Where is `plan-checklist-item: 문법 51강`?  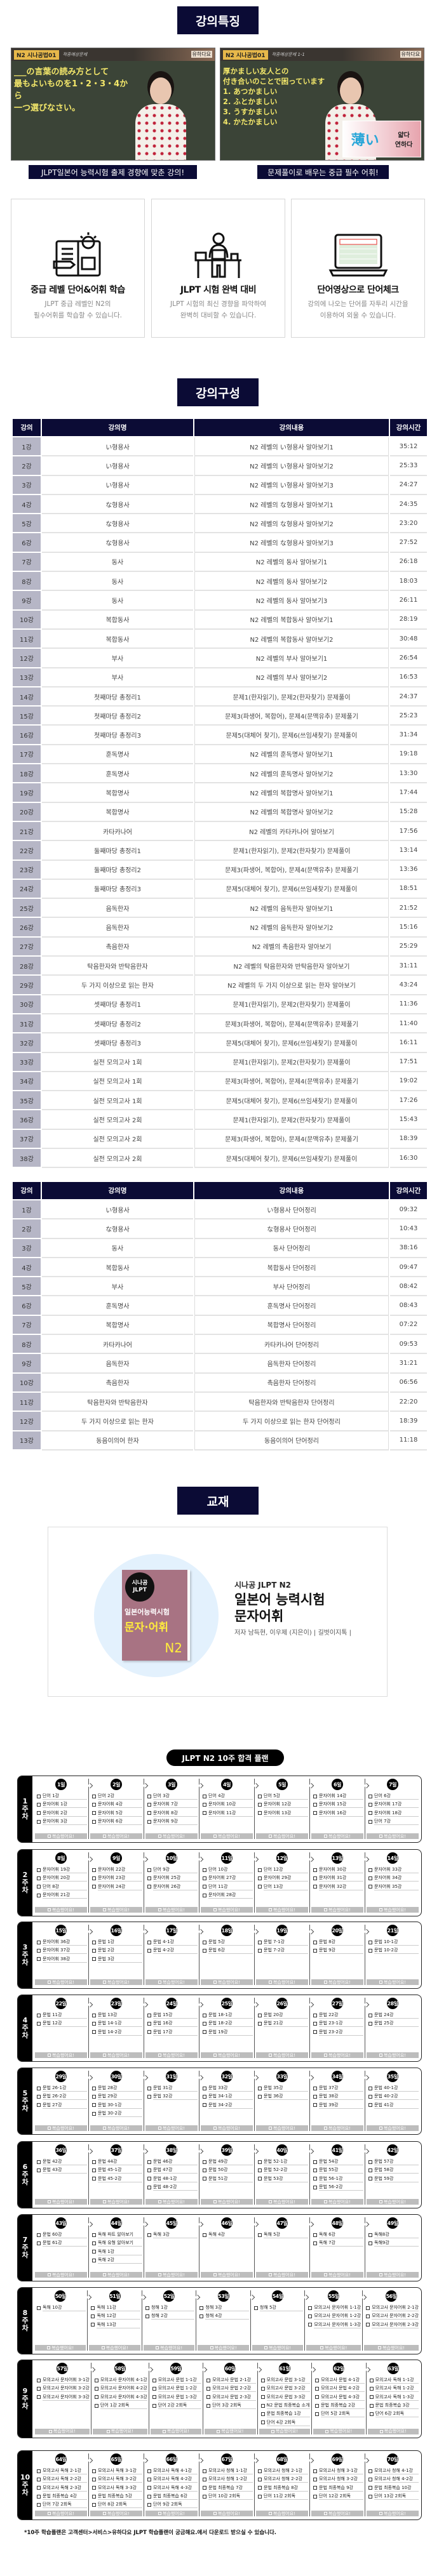 plan-checklist-item: 문법 51강 is located at coordinates (227, 2179).